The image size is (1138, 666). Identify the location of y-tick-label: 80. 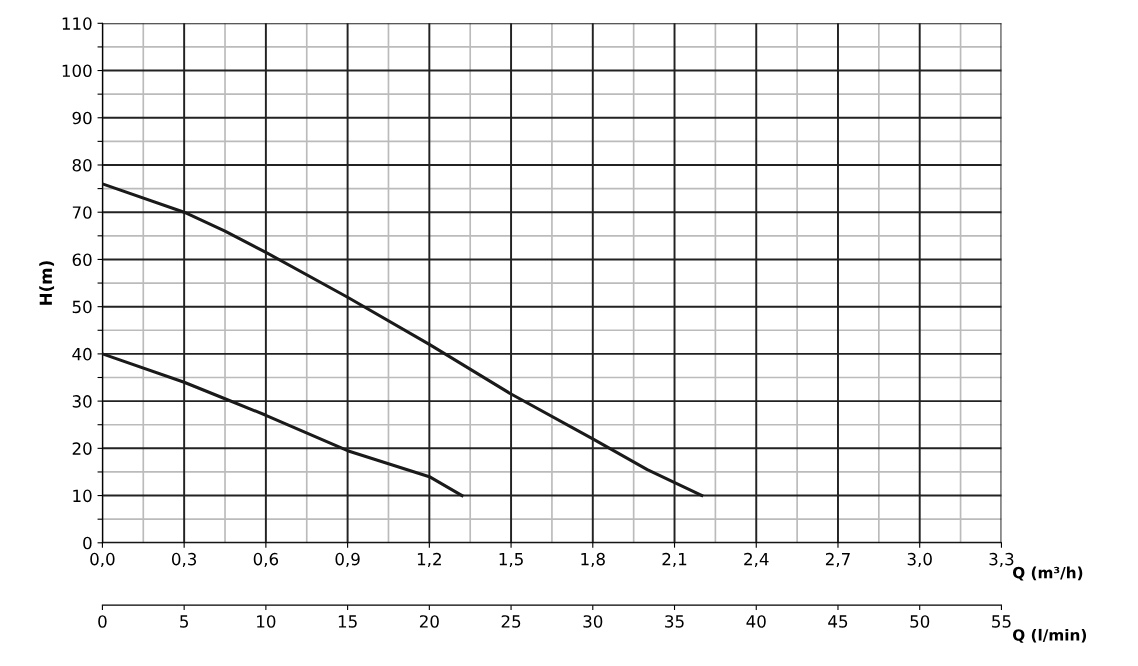
(82, 165).